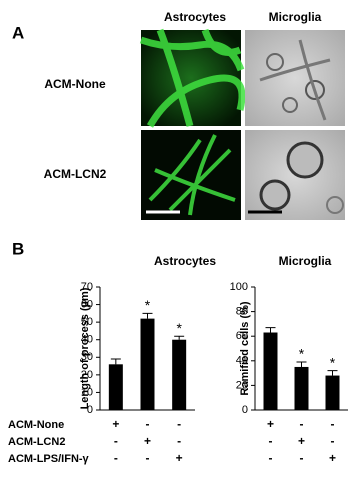  Describe the element at coordinates (239, 287) in the screenshot. I see `y-tick-label: 100` at that location.